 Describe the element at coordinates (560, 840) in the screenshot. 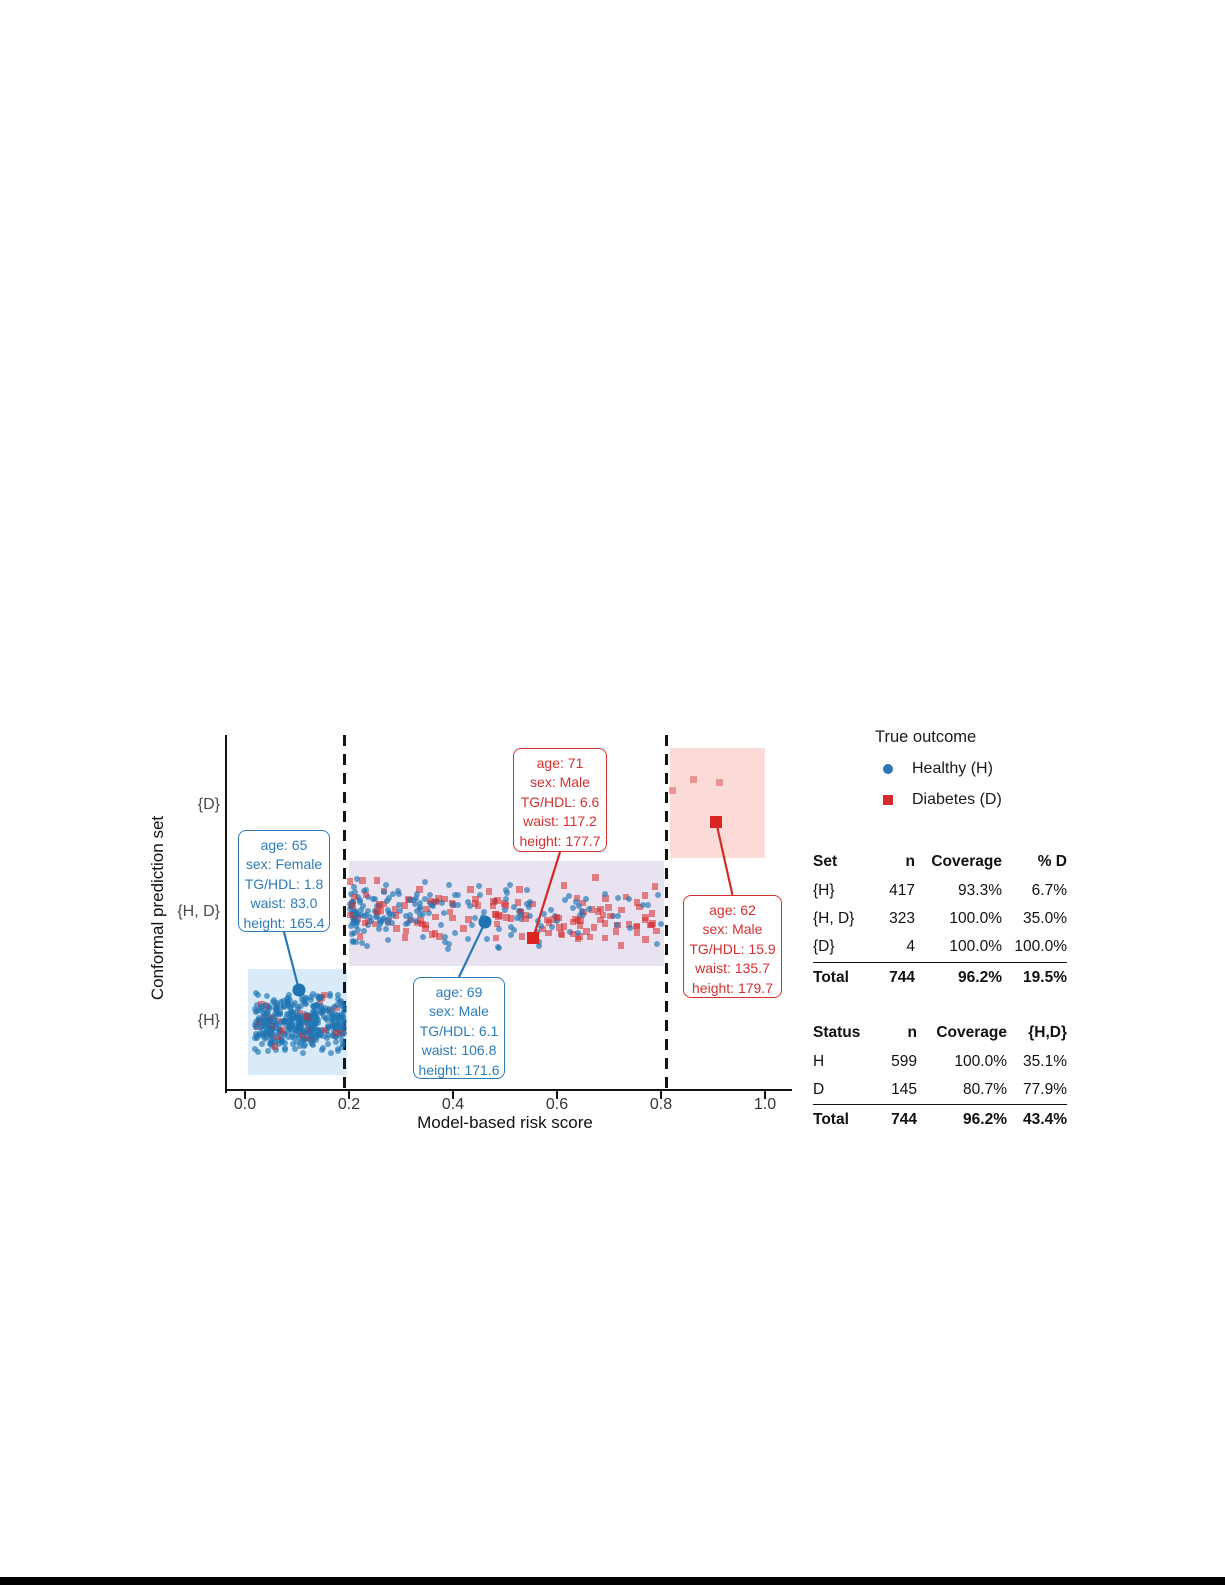

I see `annotation-line: height: 177.7` at that location.